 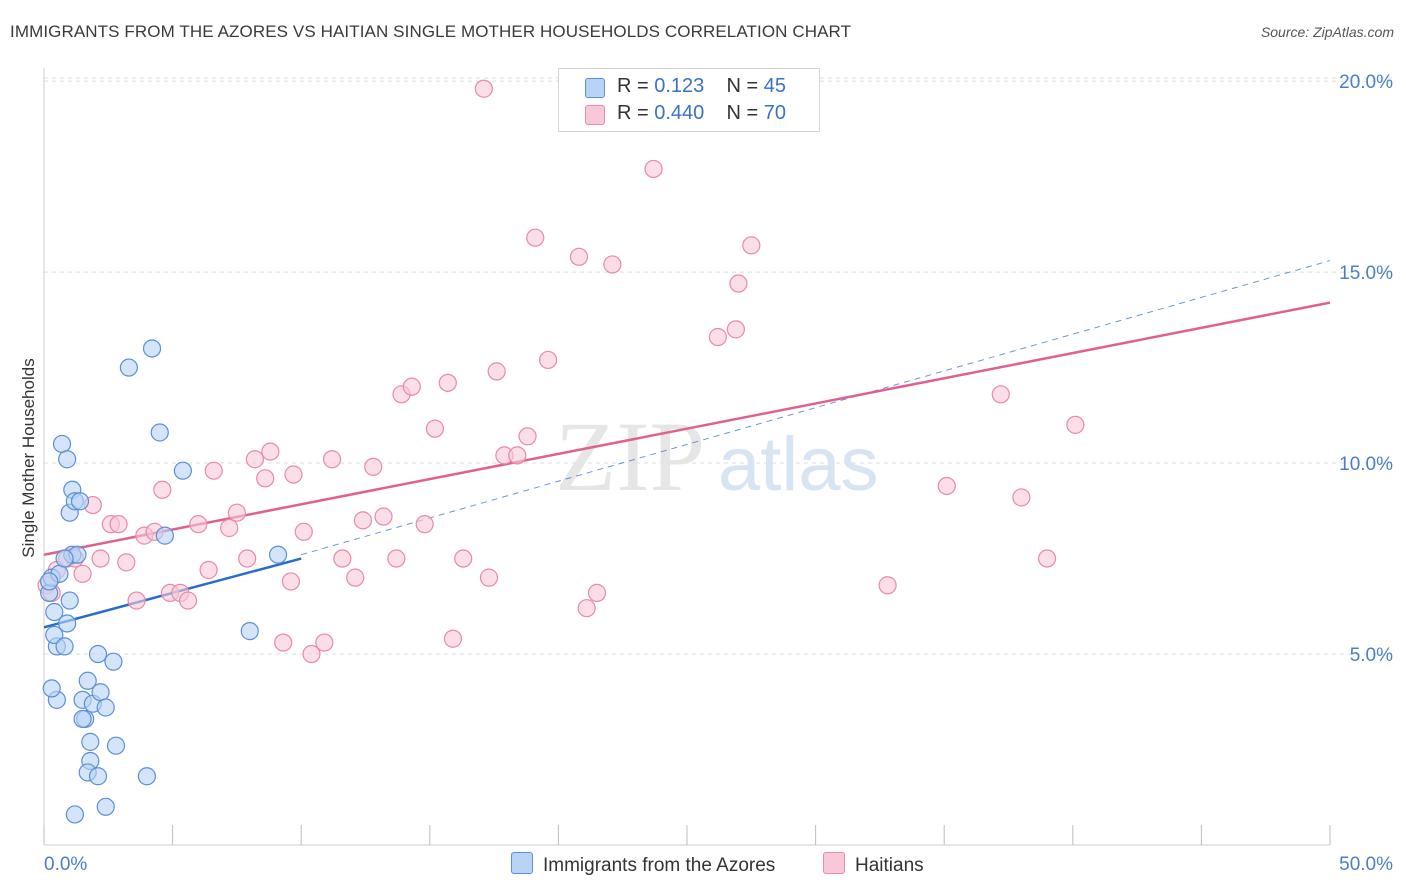 I want to click on x-tick-label: 50.0%, so click(x=1366, y=864).